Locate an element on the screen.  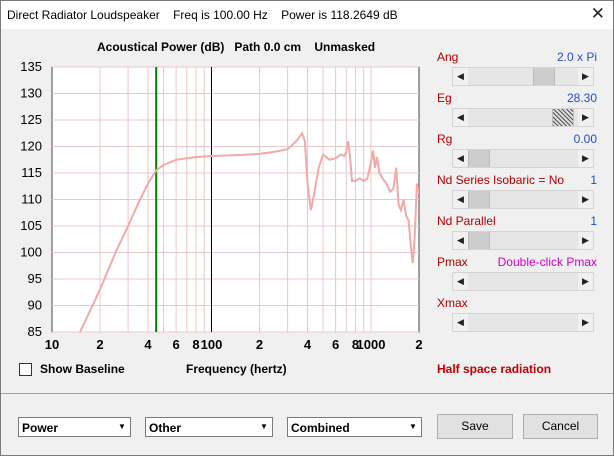
param-xmax-label: Xmax is located at coordinates (452, 303).